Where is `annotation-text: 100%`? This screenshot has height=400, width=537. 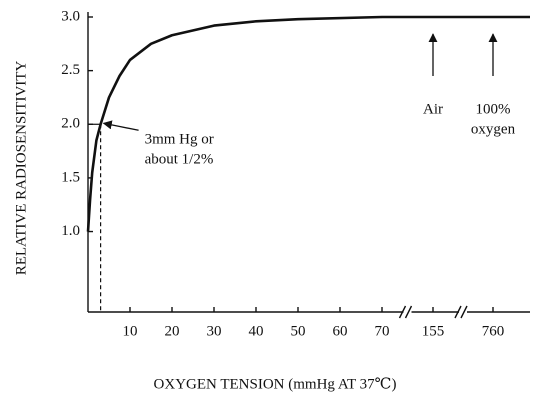 annotation-text: 100% is located at coordinates (493, 109).